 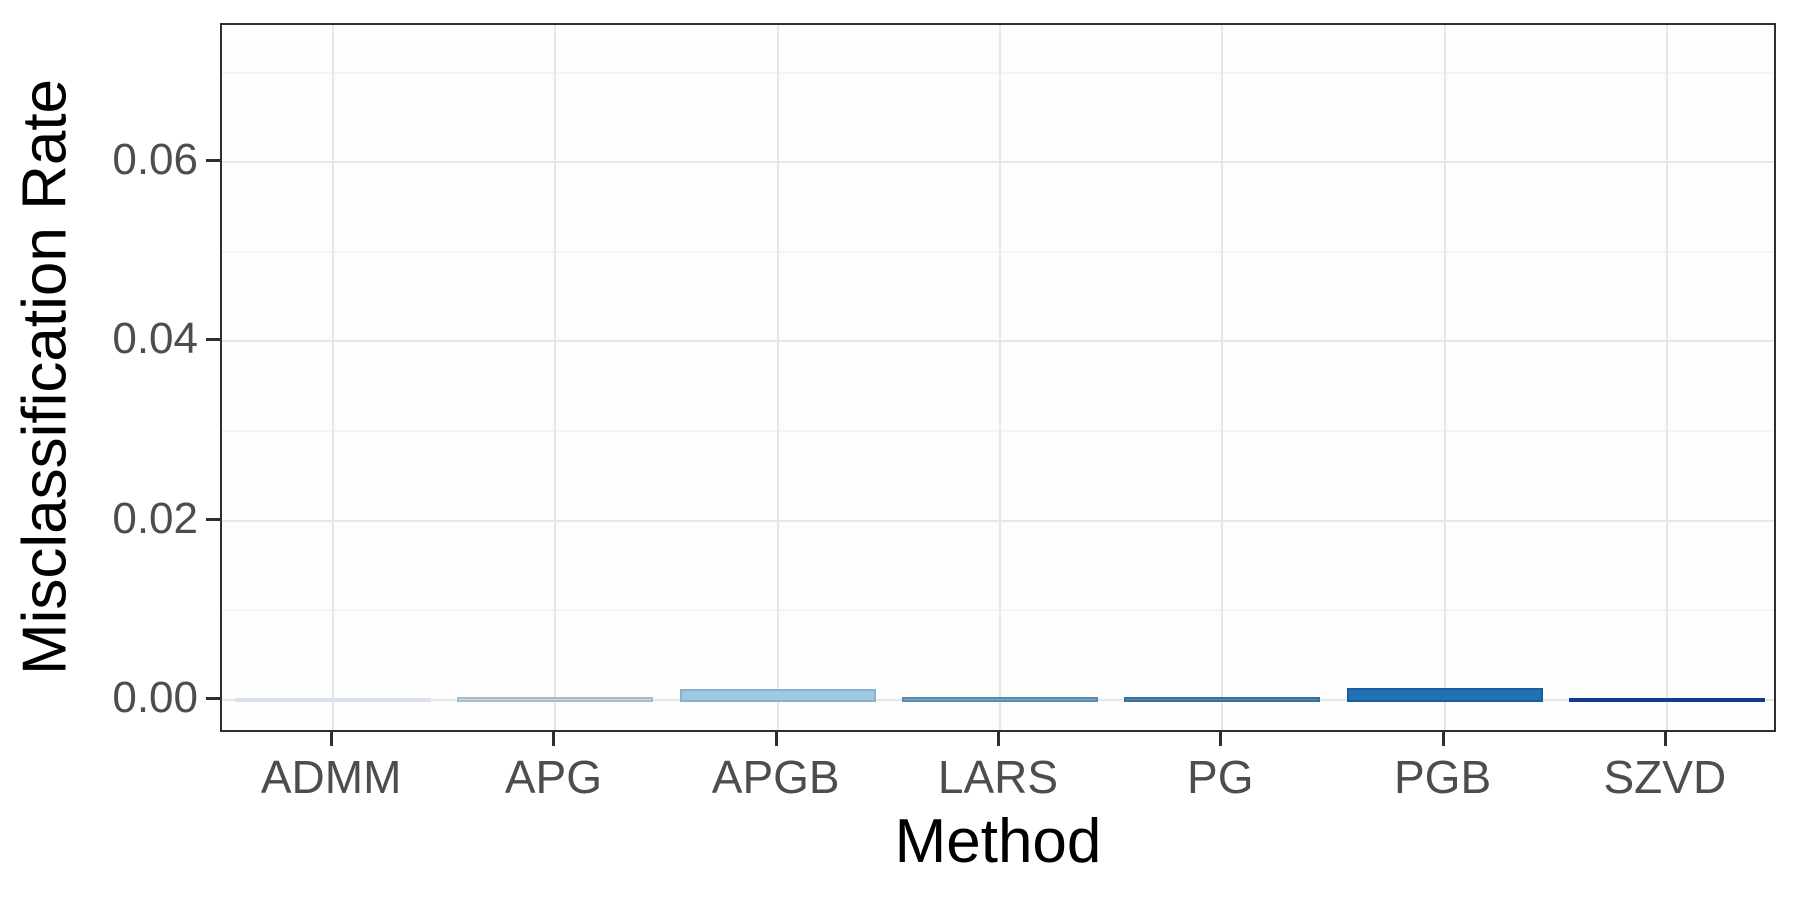 What do you see at coordinates (1442, 777) in the screenshot?
I see `x-tick-label: PGB` at bounding box center [1442, 777].